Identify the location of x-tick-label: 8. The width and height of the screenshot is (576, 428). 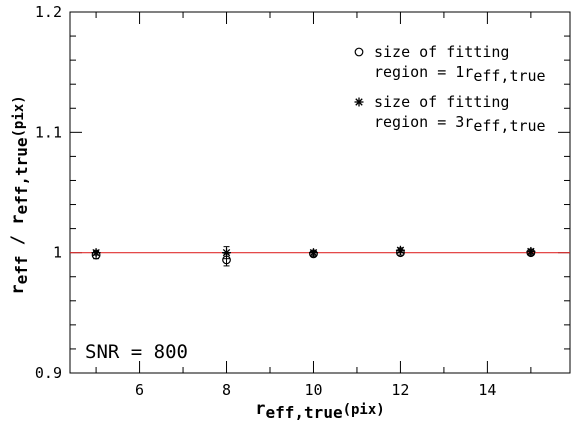
(226, 390).